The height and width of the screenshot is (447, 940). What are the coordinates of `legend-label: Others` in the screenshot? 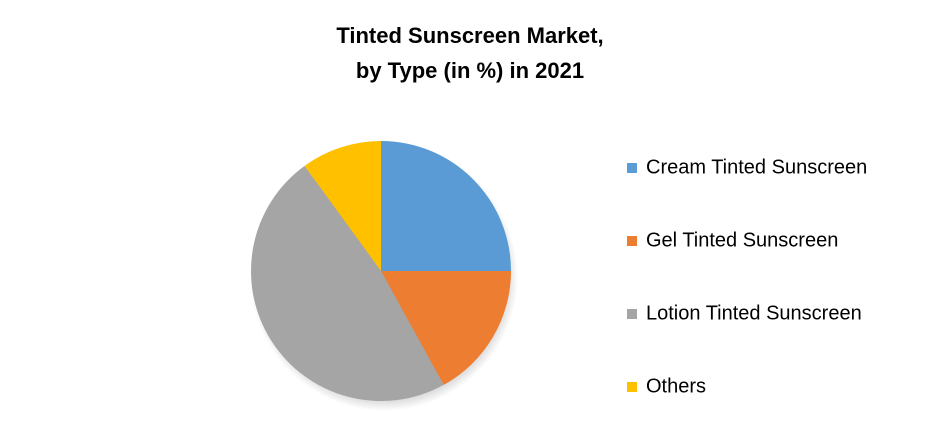 It's located at (676, 386).